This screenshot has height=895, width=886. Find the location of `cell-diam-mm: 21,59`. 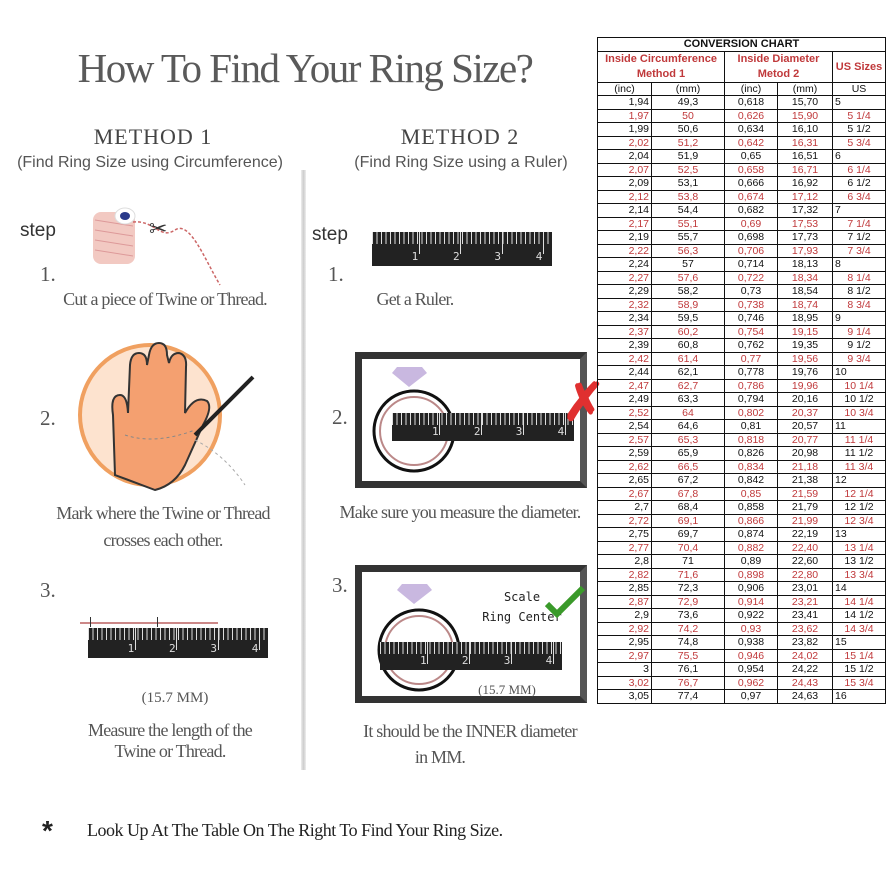

cell-diam-mm: 21,59 is located at coordinates (805, 493).